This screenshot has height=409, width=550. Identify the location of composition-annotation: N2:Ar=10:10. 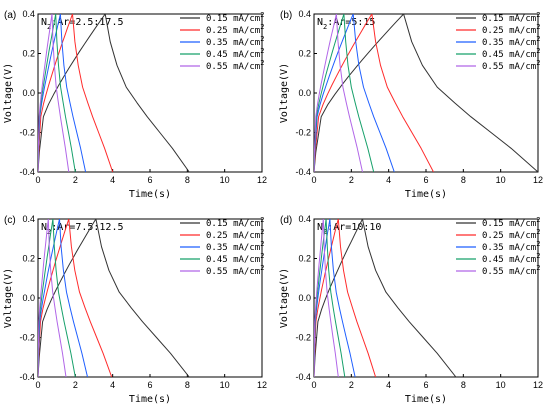
(349, 229).